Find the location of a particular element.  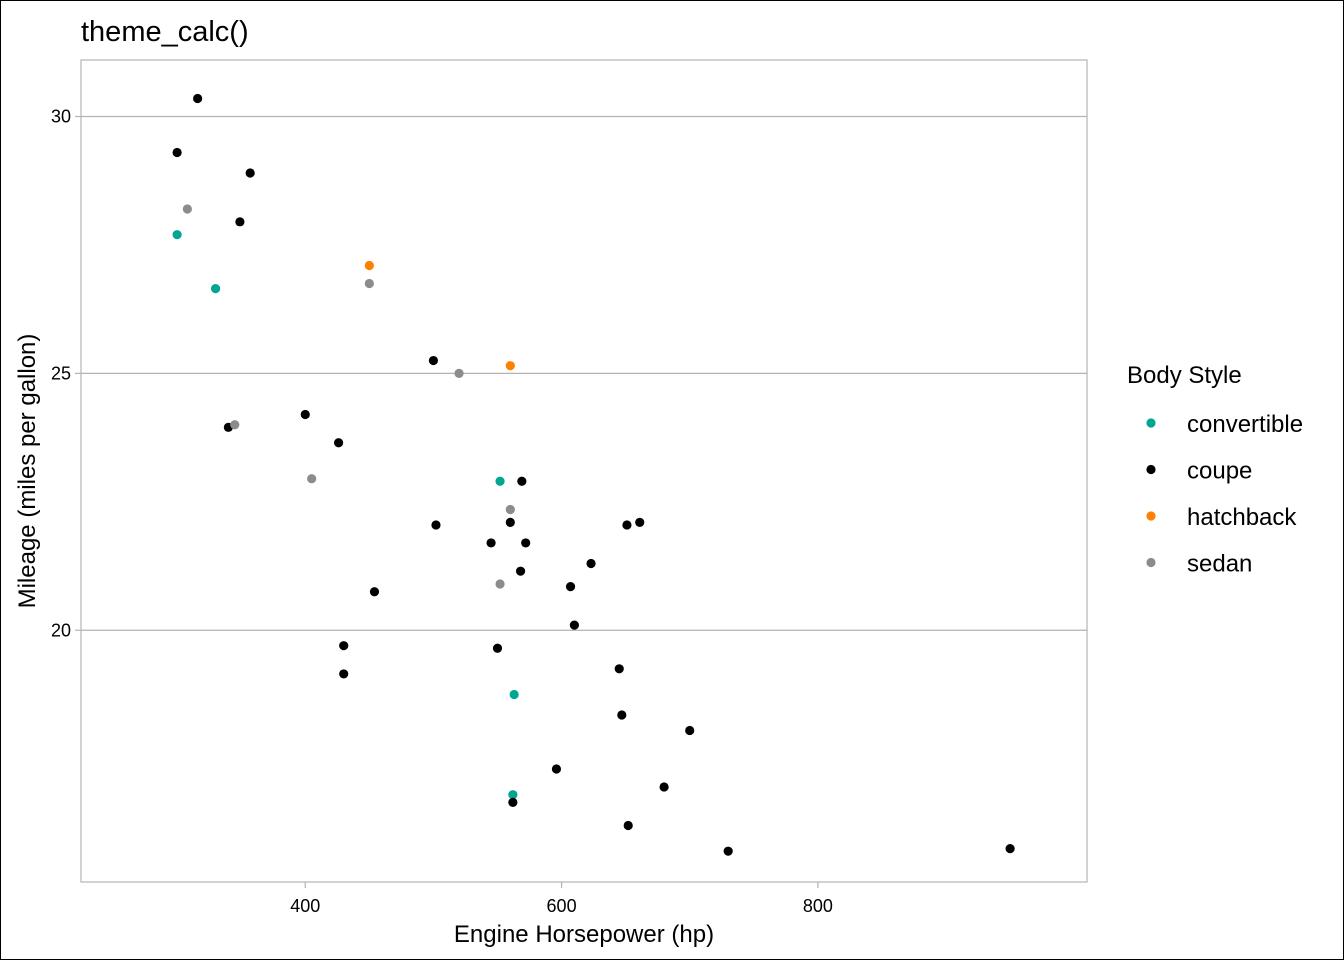

y-tick-label: 30 is located at coordinates (61, 117).